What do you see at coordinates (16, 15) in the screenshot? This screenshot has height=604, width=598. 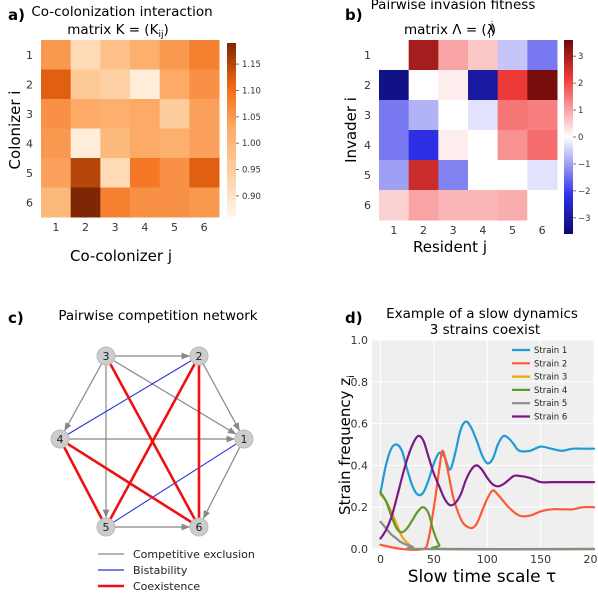 I see `panel-a-letter: a)` at bounding box center [16, 15].